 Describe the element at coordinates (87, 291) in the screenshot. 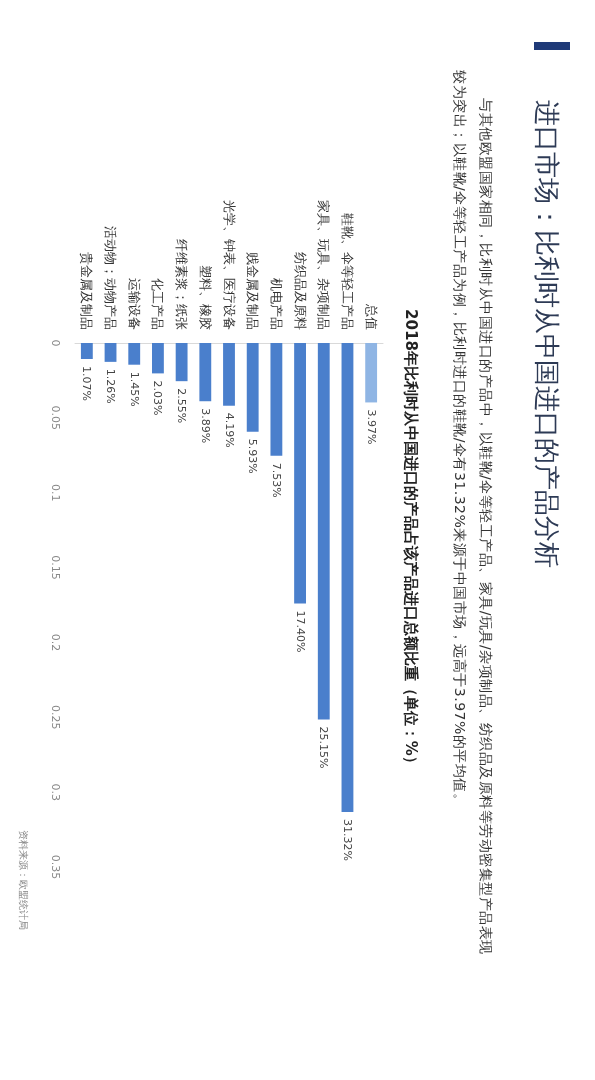

I see `x-tick-label: 贵金属及制品` at that location.